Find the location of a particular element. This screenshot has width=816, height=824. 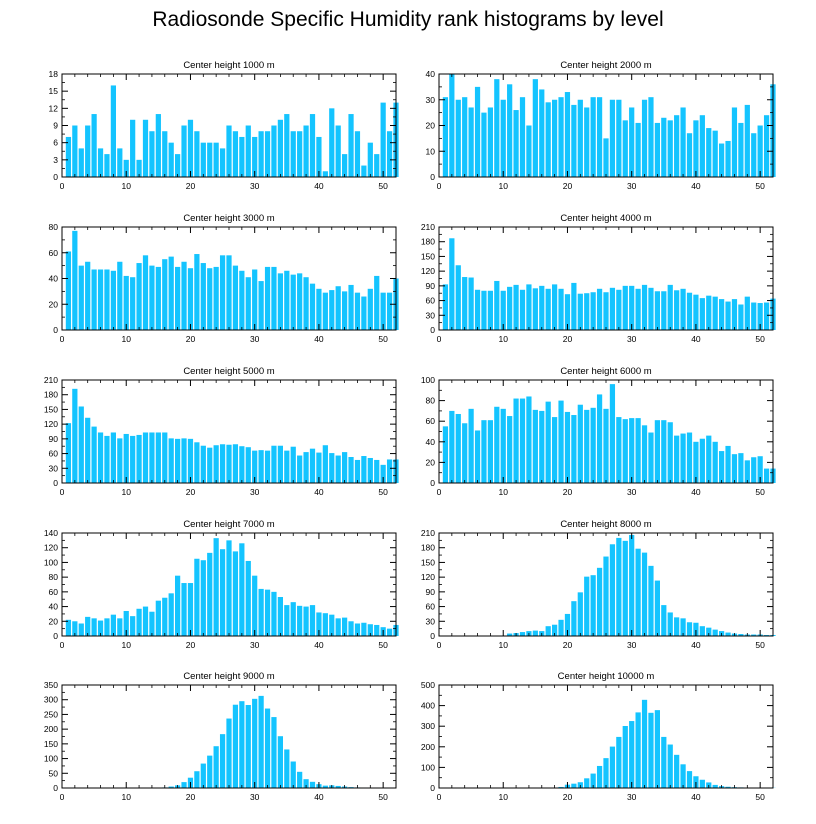

panel-2-x-tick-label: 20 is located at coordinates (568, 186).